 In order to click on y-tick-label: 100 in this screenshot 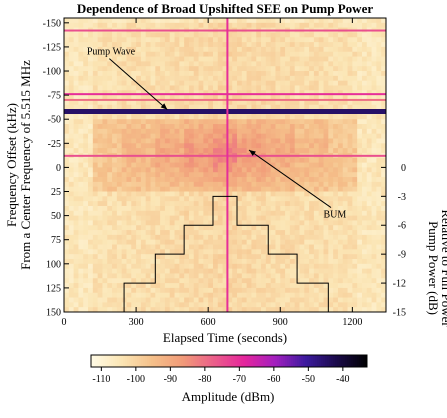, I will do `click(53, 264)`.